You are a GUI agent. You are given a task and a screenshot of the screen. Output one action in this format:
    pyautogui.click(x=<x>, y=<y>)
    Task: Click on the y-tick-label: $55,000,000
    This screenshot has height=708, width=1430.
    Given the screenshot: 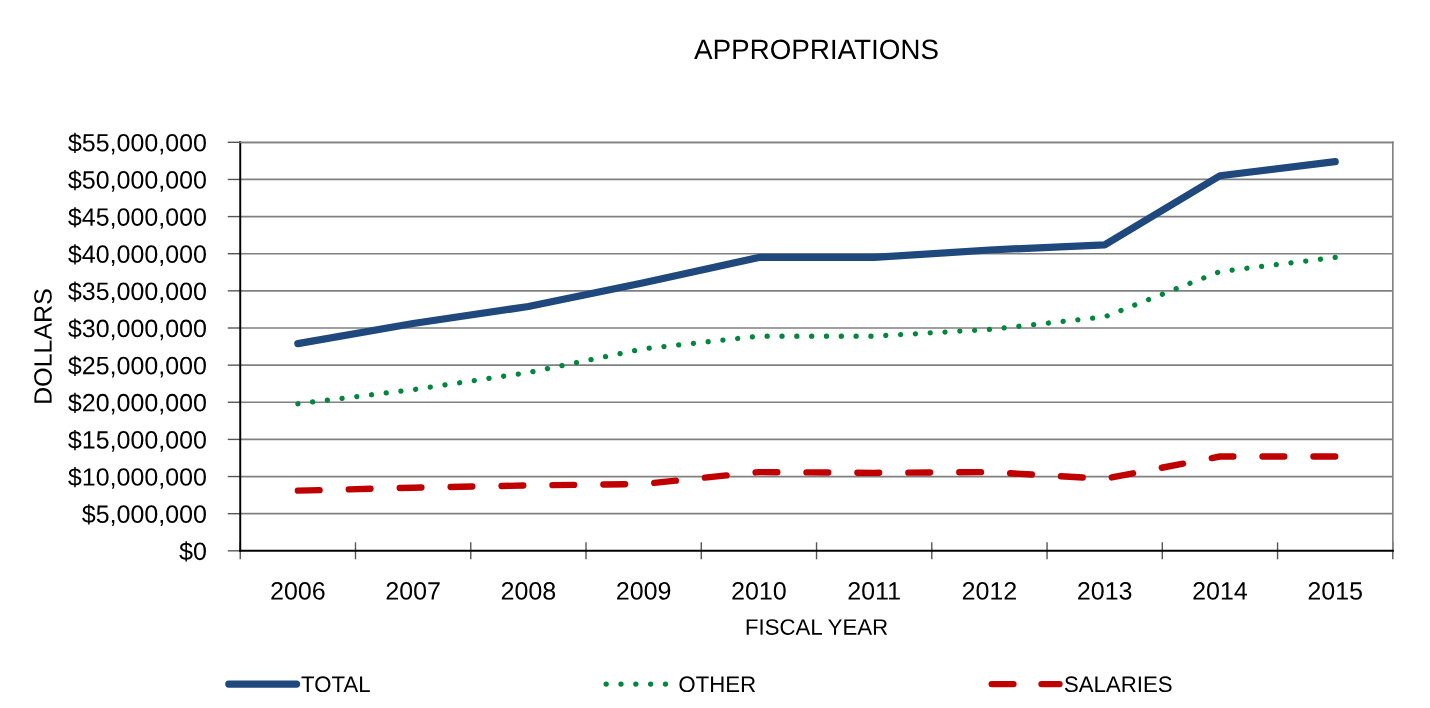 What is the action you would take?
    pyautogui.click(x=137, y=143)
    